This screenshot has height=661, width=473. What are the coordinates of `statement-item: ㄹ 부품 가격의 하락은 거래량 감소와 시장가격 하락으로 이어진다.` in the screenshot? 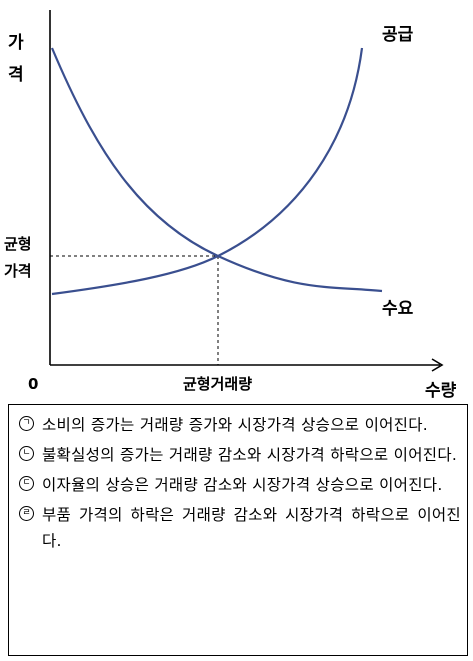 It's located at (239, 528).